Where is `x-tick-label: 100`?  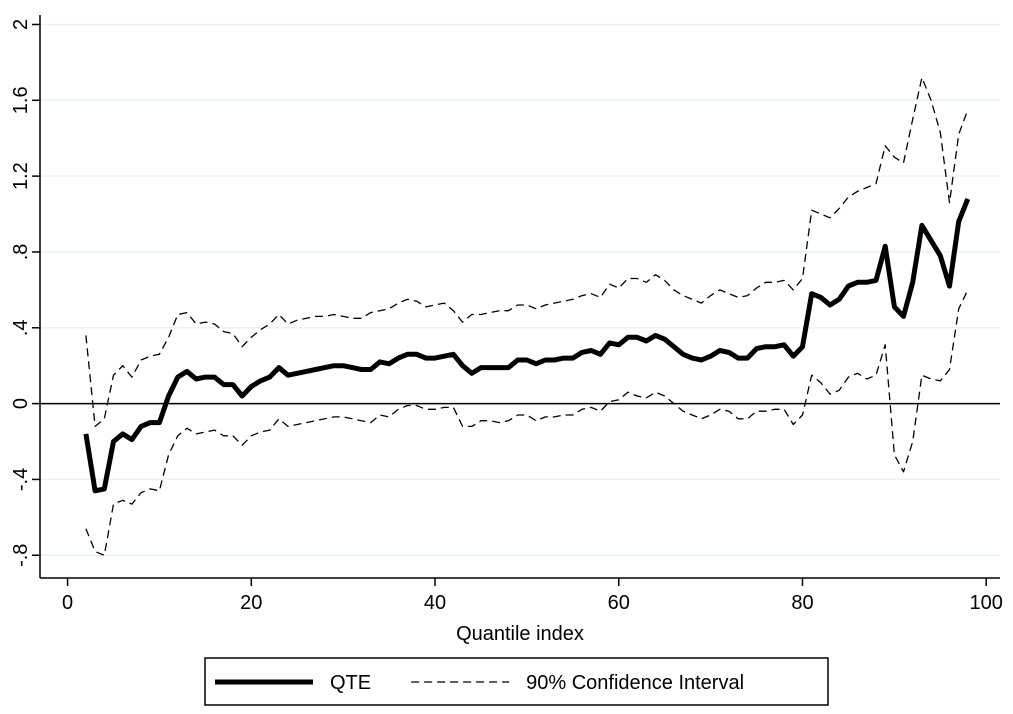
x-tick-label: 100 is located at coordinates (986, 603).